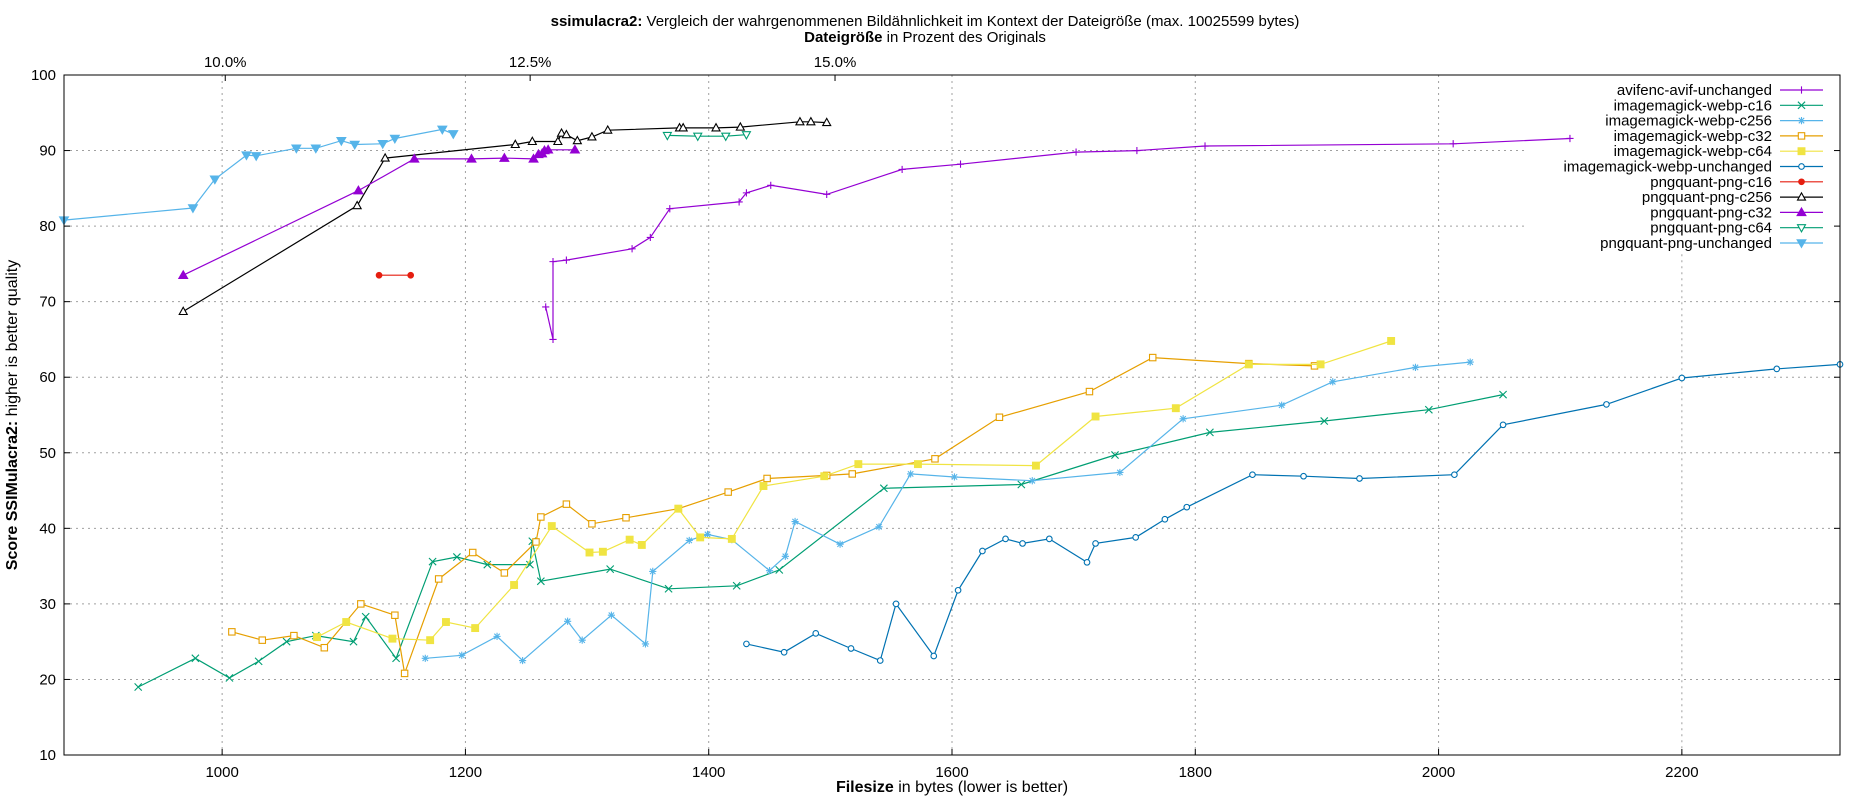  I want to click on legend-label: avifenc-avif-unchanged, so click(1694, 90).